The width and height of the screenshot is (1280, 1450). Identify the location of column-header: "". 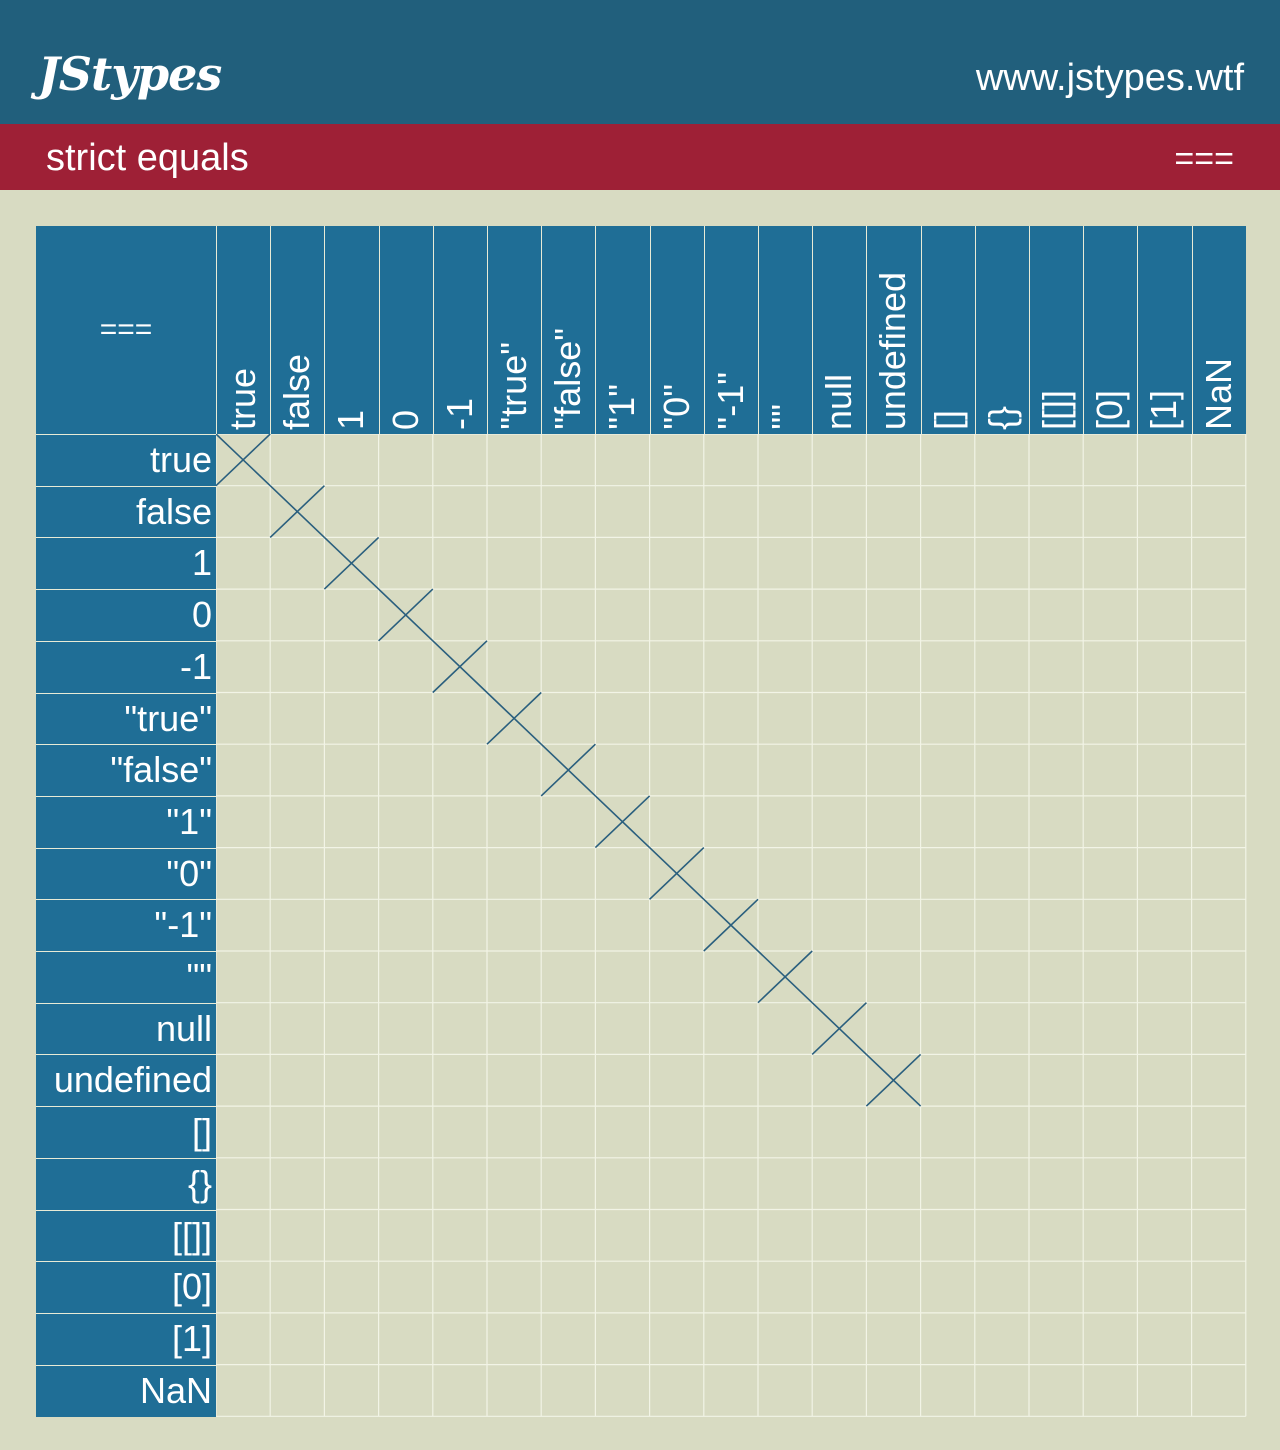
(785, 330).